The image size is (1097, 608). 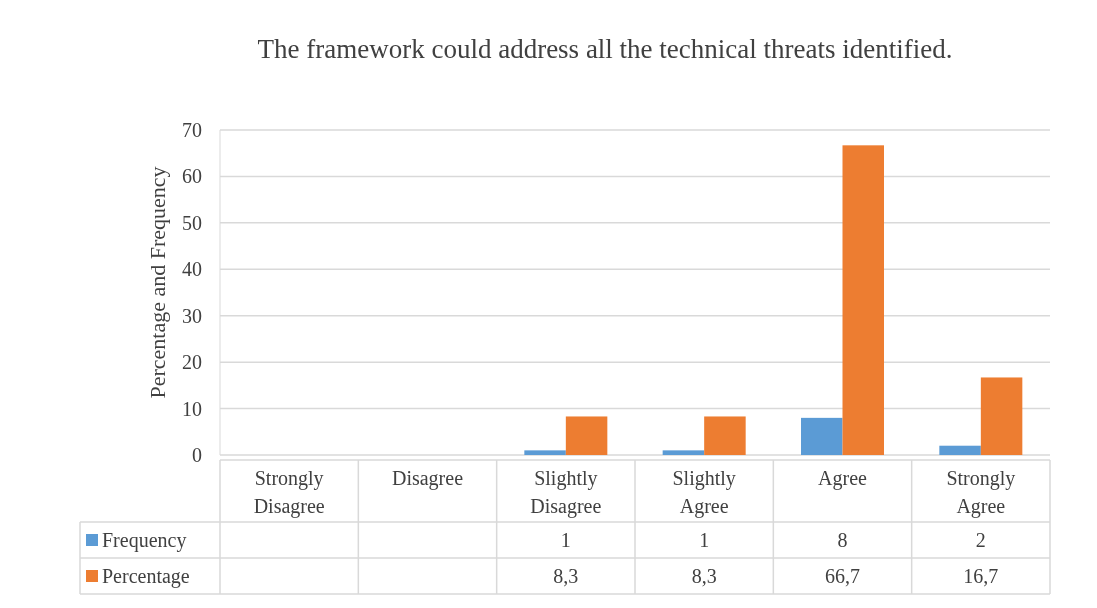 What do you see at coordinates (842, 540) in the screenshot?
I see `data-label: 8` at bounding box center [842, 540].